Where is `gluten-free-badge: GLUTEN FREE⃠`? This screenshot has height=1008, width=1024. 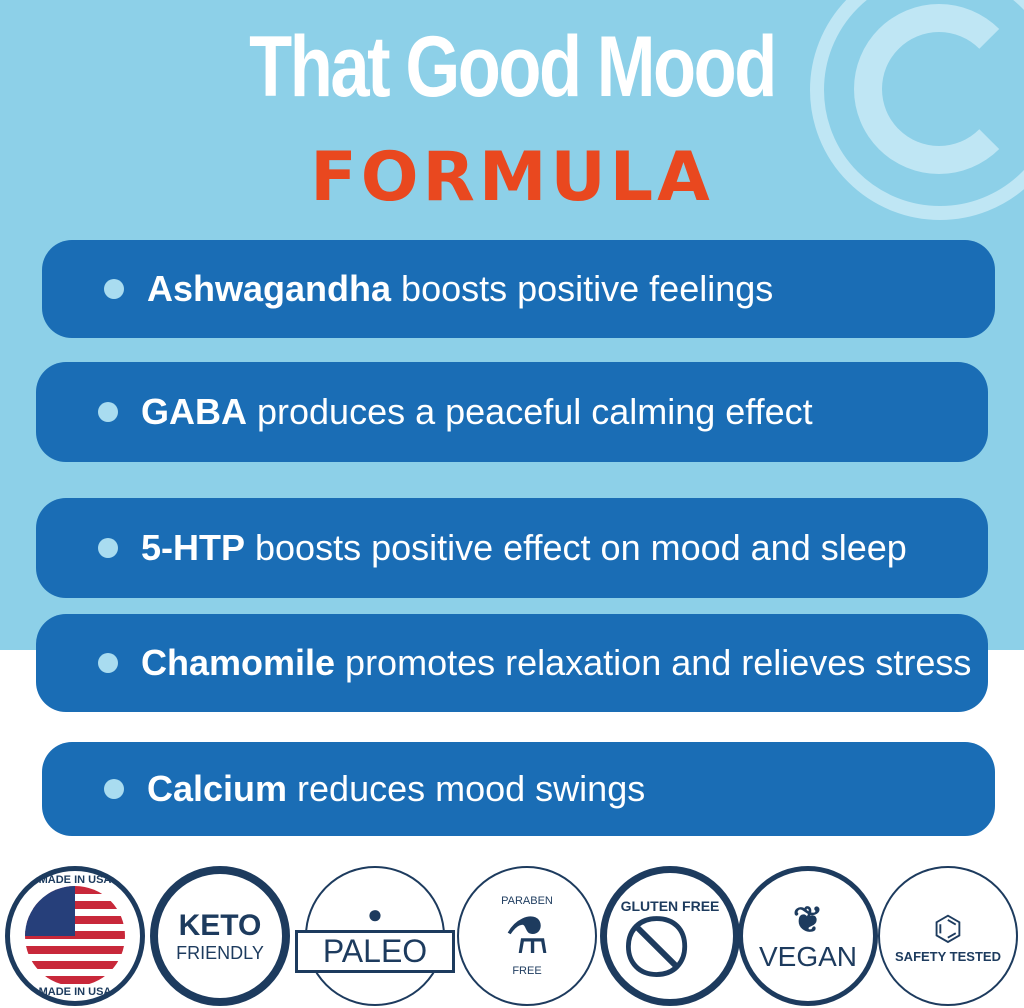 gluten-free-badge: GLUTEN FREE⃠ is located at coordinates (670, 936).